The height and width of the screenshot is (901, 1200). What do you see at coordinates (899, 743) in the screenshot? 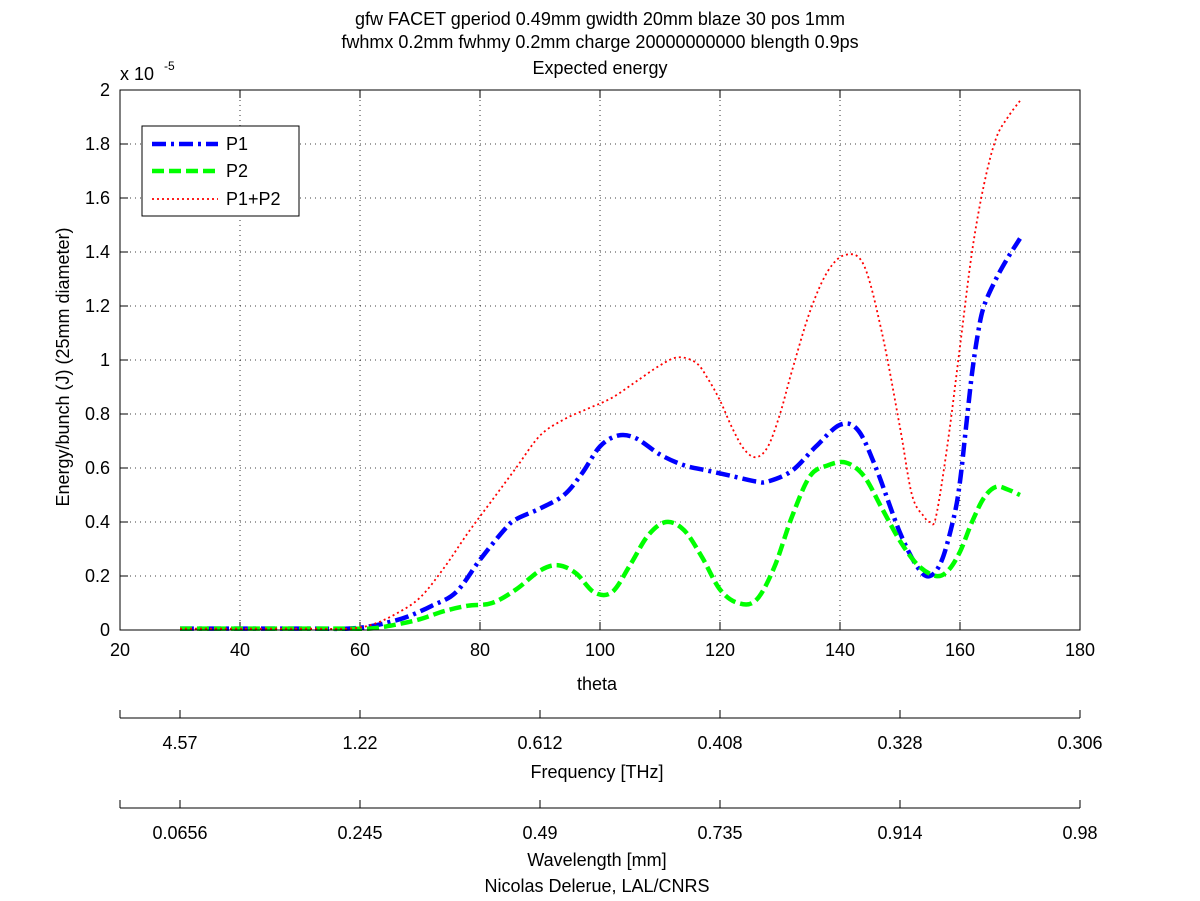
I see `frequency-tick-label: 0.328` at bounding box center [899, 743].